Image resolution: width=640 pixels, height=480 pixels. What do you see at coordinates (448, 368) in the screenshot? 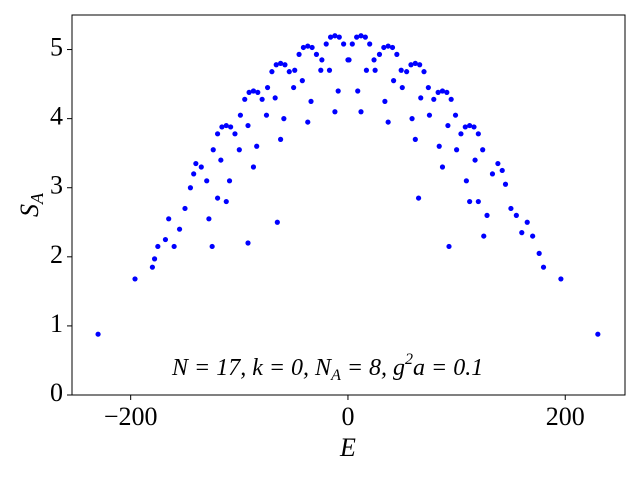
I see `annotation-part: a = 0.1` at bounding box center [448, 368].